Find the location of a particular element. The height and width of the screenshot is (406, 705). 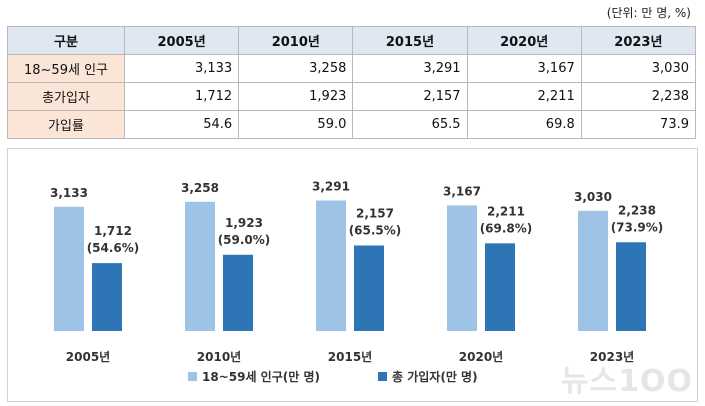

subscriber-value-label: 2,238 is located at coordinates (637, 210).